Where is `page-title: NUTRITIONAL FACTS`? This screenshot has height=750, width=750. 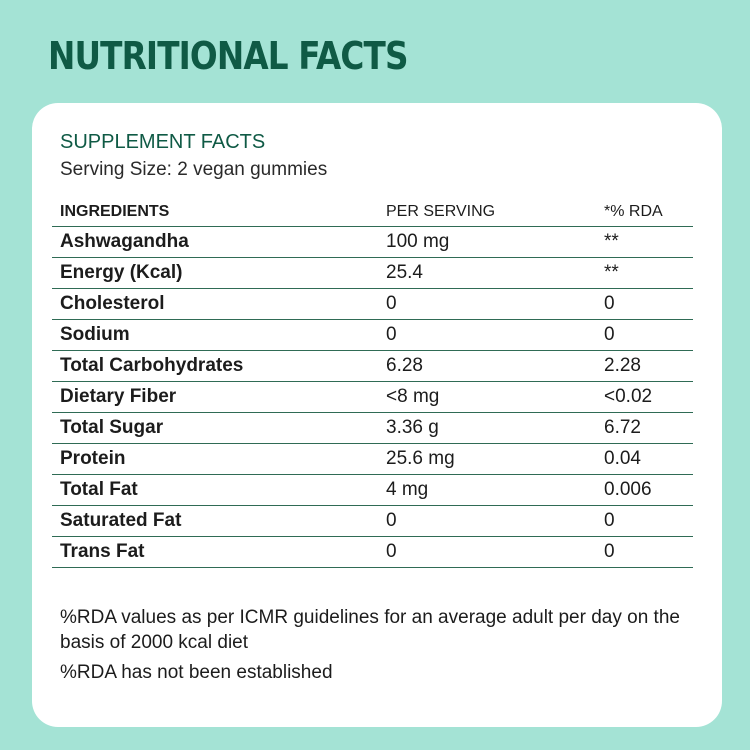
page-title: NUTRITIONAL FACTS is located at coordinates (228, 56).